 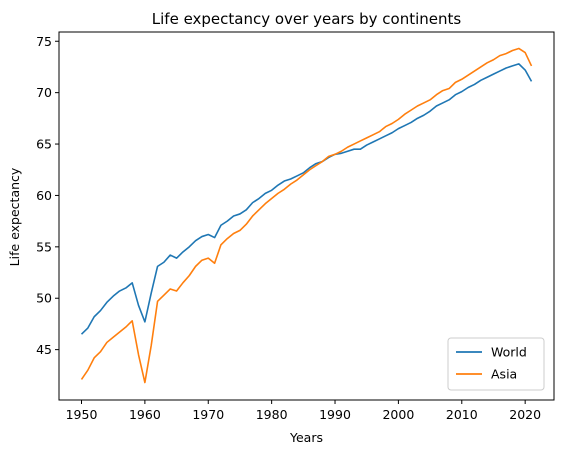 I want to click on x-tick-label: 2020, so click(x=525, y=414).